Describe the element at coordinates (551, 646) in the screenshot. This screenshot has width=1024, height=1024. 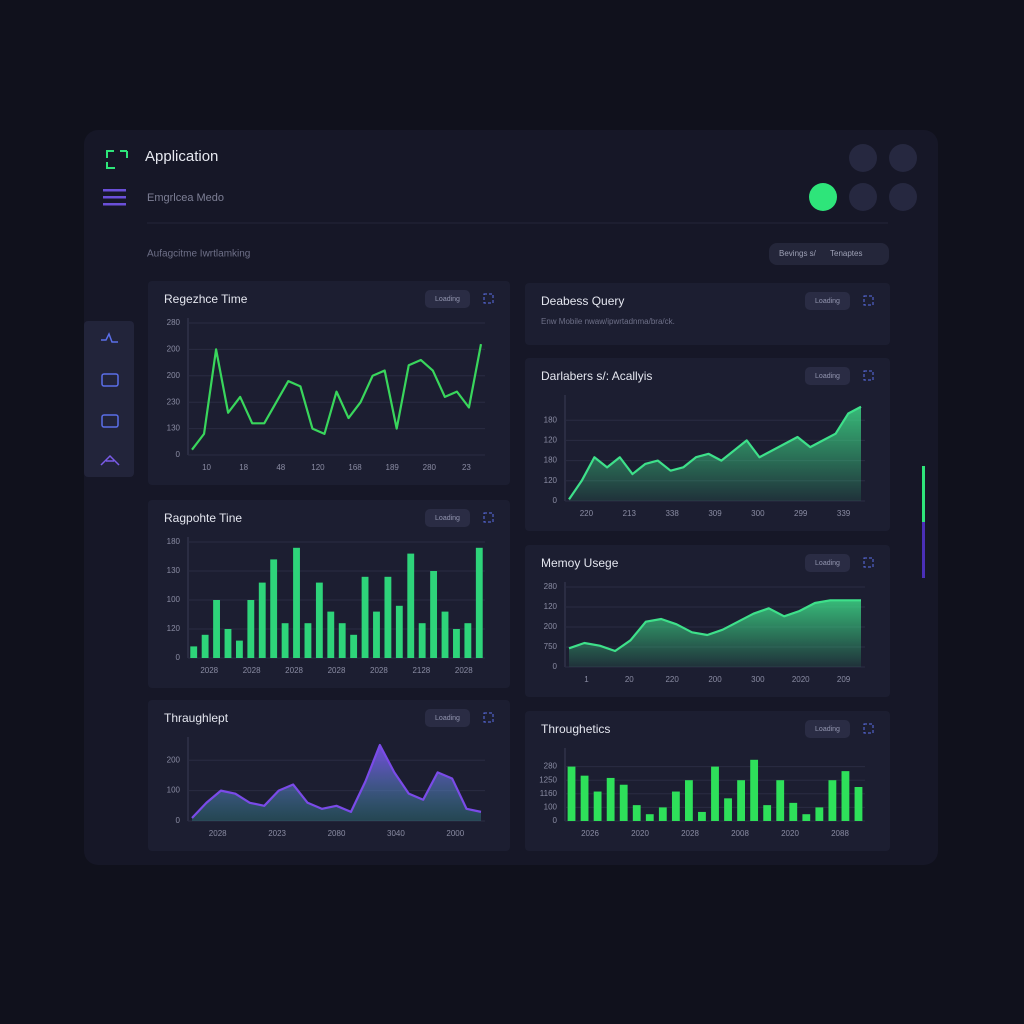
I see `y-tick-label: 750` at that location.